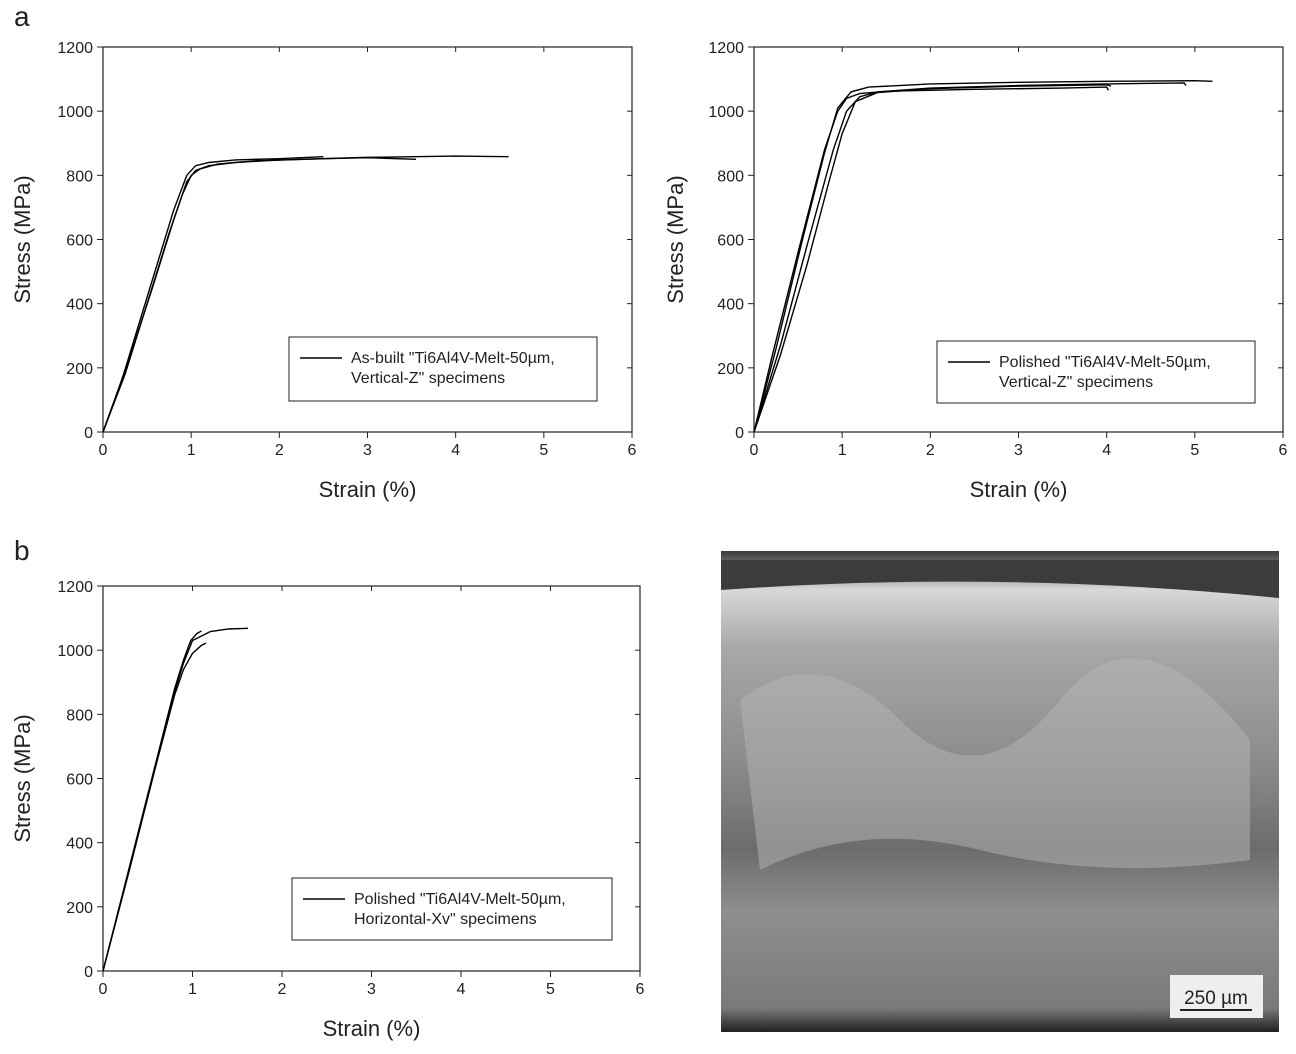 This screenshot has height=1054, width=1296. Describe the element at coordinates (22, 16) in the screenshot. I see `panel-label: a` at that location.